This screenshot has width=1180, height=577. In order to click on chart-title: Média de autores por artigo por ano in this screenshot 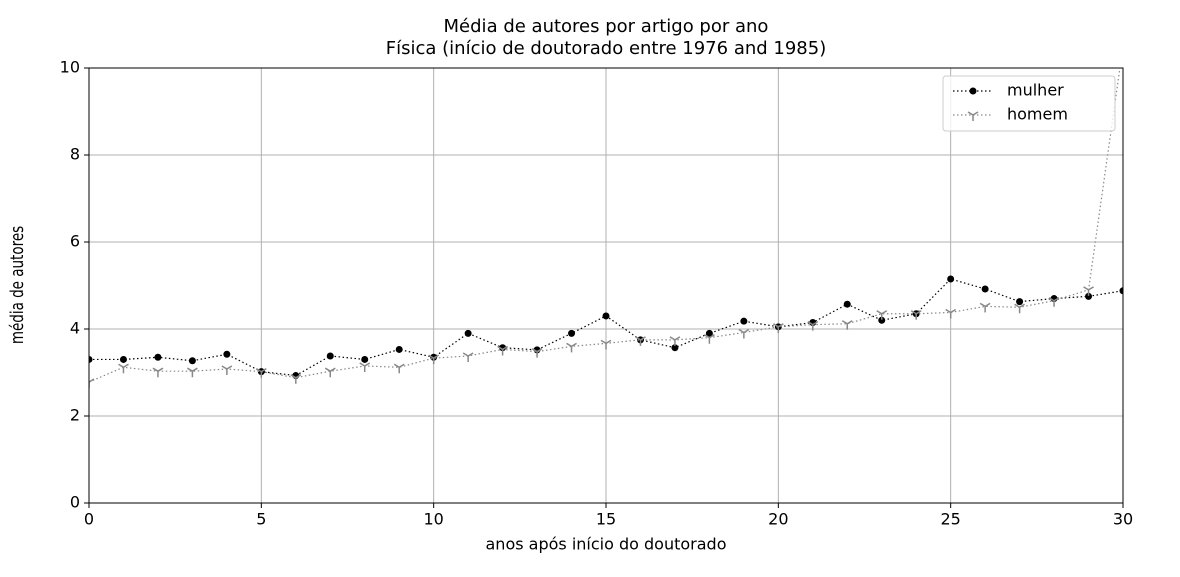, I will do `click(606, 26)`.